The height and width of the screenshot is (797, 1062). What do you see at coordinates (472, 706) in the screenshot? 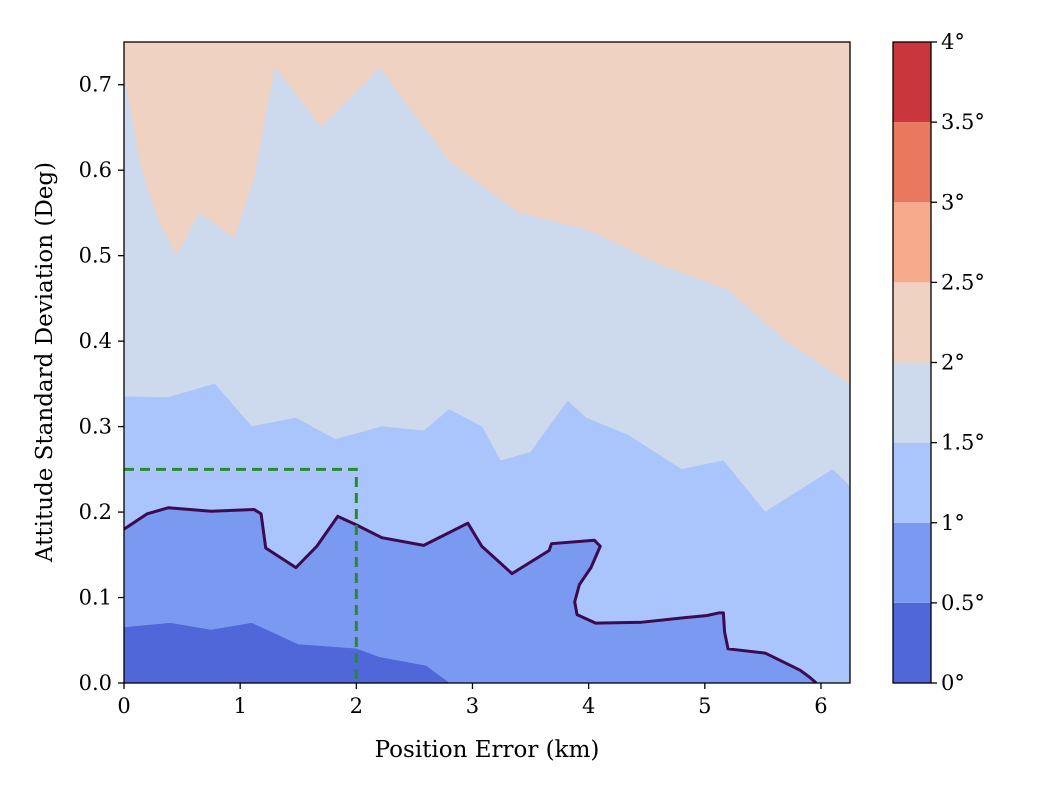
I see `x-tick-label: 3` at bounding box center [472, 706].